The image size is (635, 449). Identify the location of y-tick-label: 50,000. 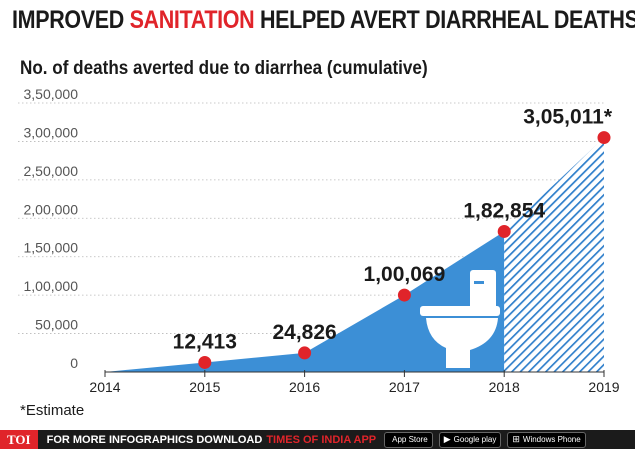
(56, 325).